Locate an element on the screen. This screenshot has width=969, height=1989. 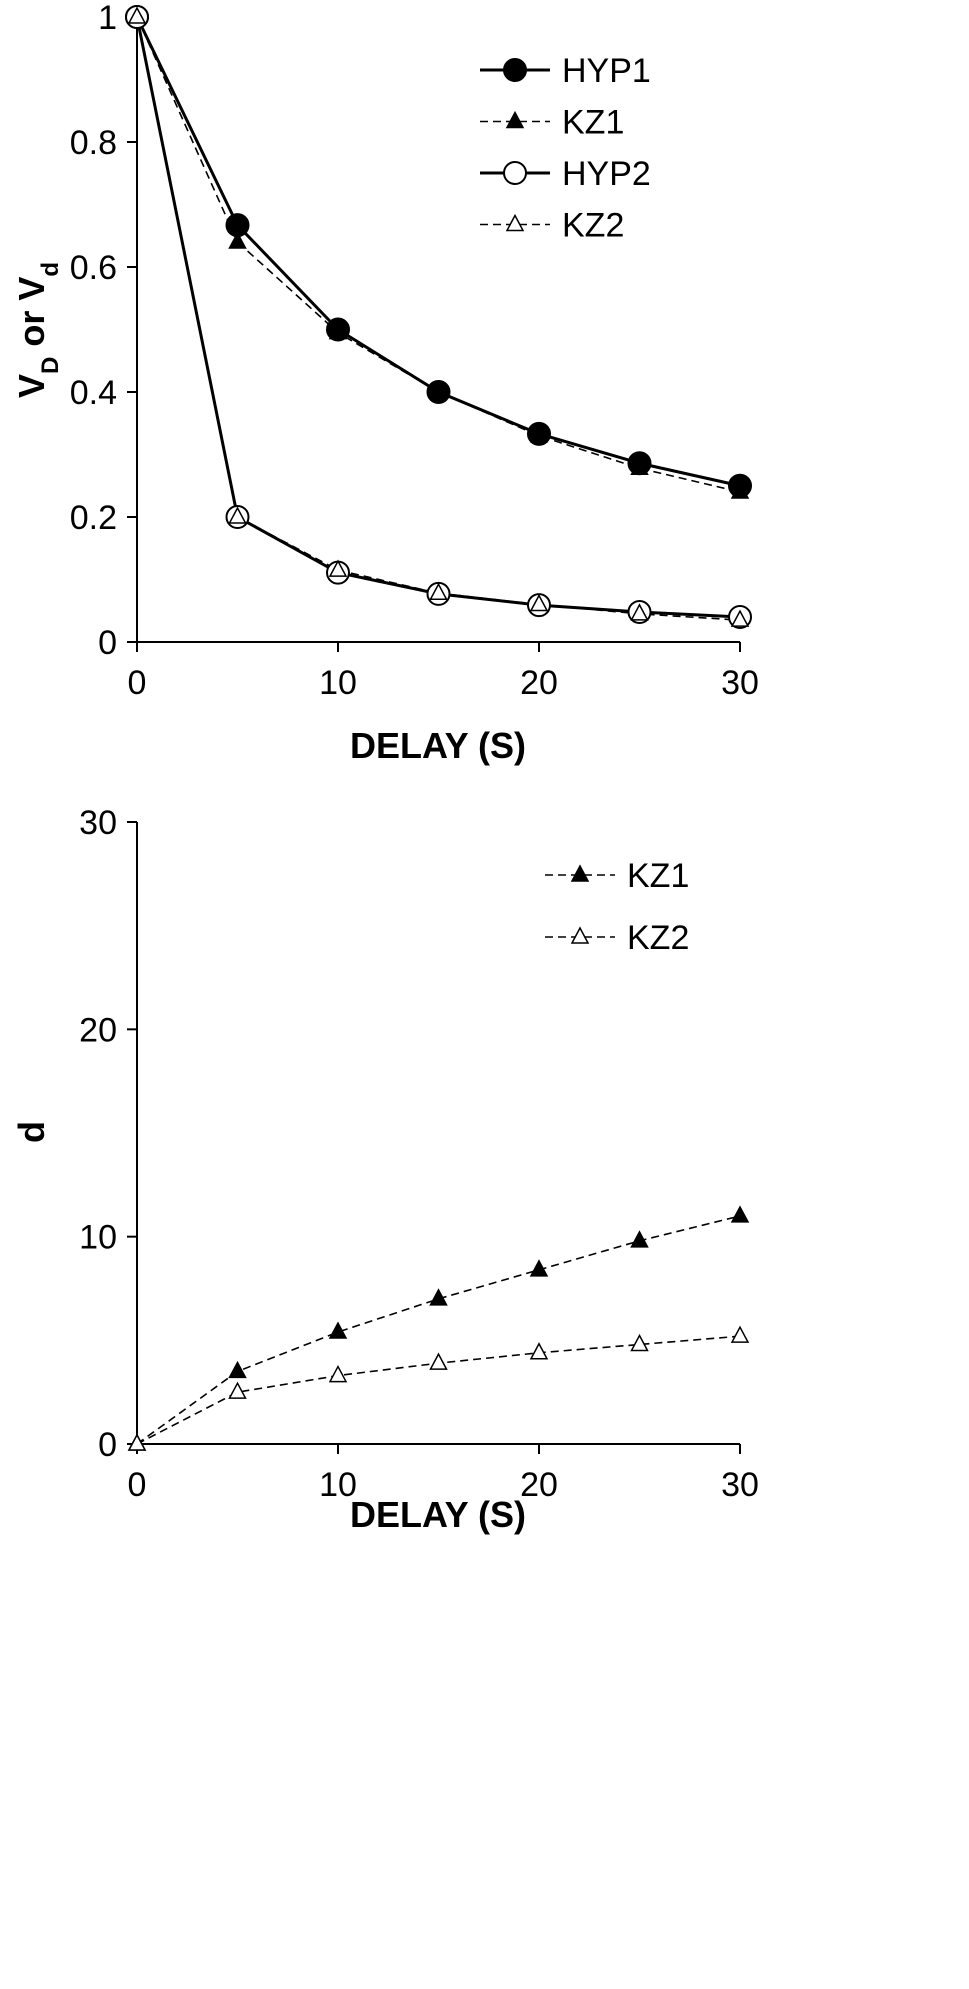
y-axis-title: VD or Vd is located at coordinates (37, 330).